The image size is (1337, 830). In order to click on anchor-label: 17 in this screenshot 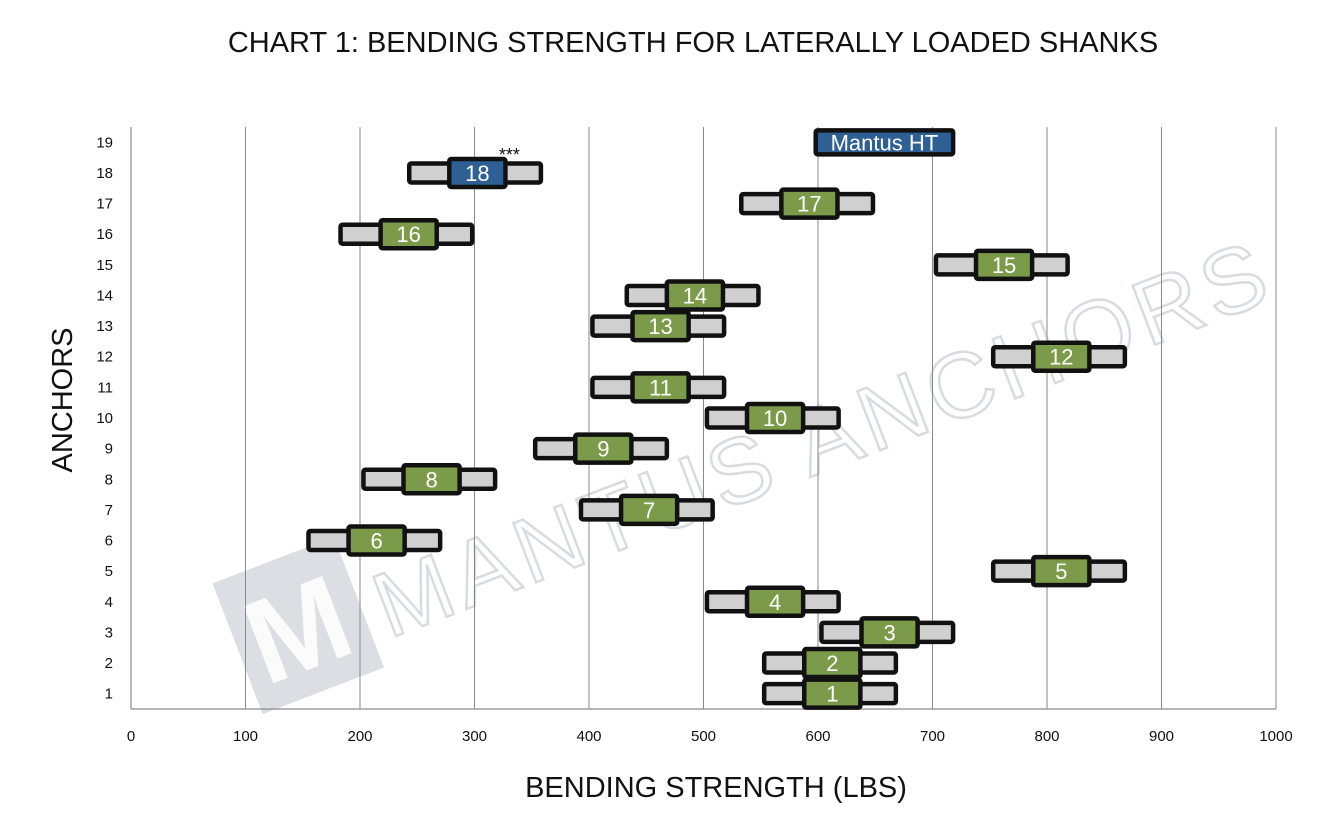, I will do `click(809, 204)`.